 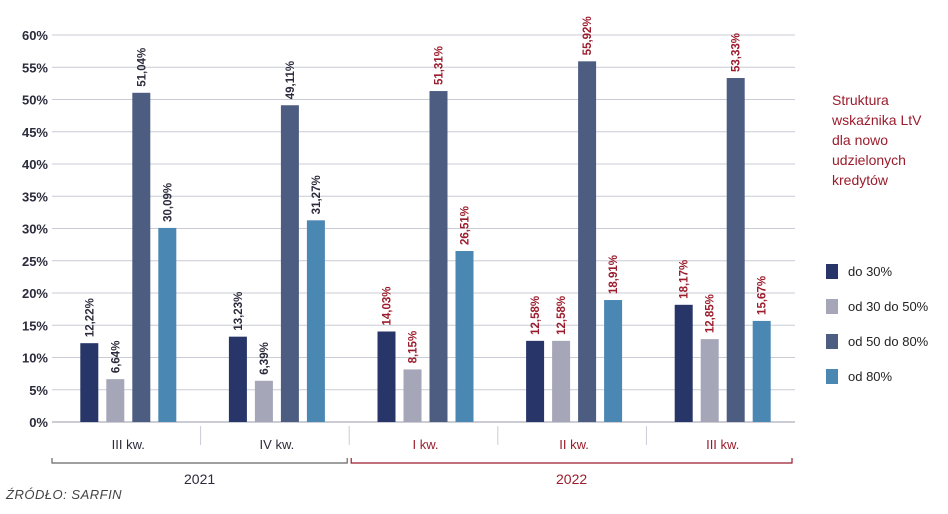 What do you see at coordinates (35, 261) in the screenshot?
I see `y-tick-label: 25%` at bounding box center [35, 261].